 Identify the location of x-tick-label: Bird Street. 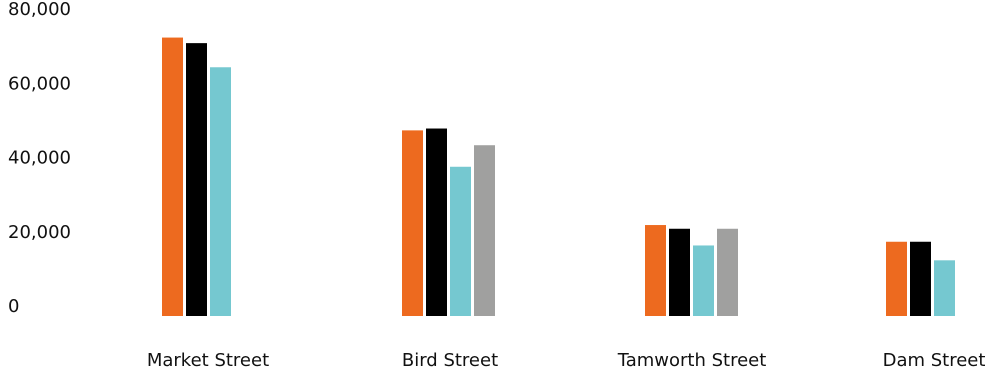
(450, 360).